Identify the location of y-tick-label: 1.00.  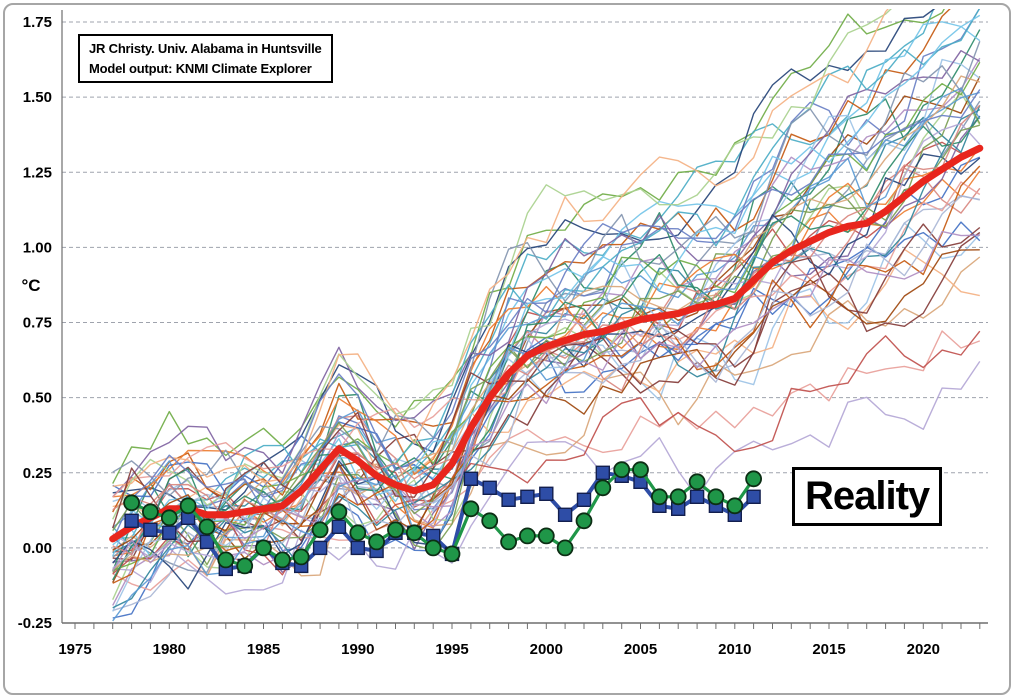
(37, 247).